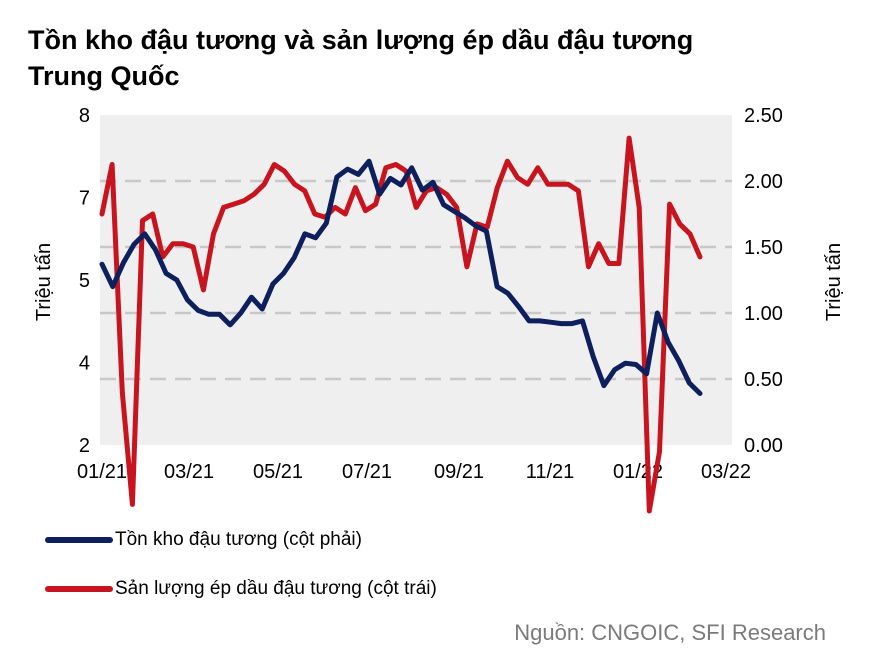 The image size is (894, 662). Describe the element at coordinates (238, 539) in the screenshot. I see `legend-label-inventory: Tồn kho đậu tương (cột phải)` at that location.